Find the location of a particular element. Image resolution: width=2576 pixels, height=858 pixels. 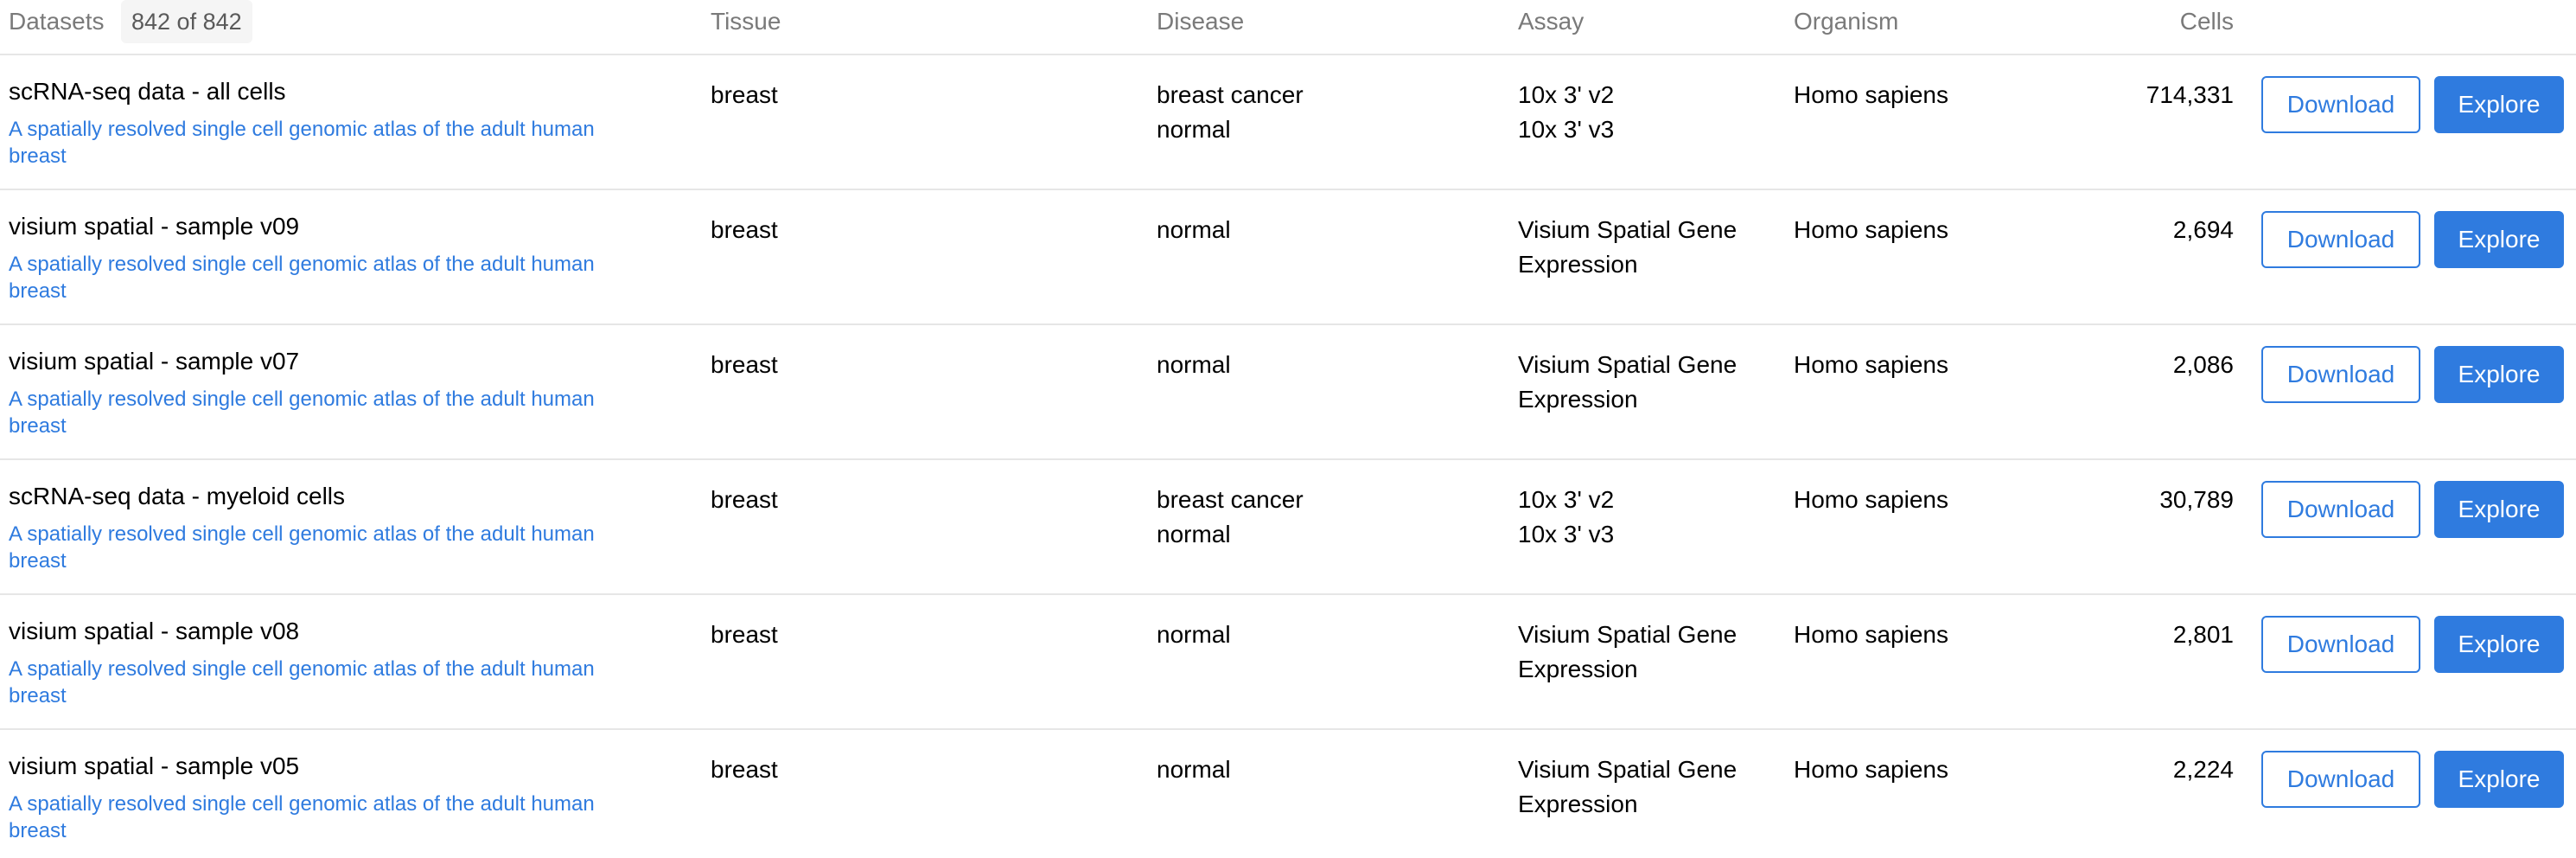

dataset-title: visium spatial - sample v05 is located at coordinates (154, 765).